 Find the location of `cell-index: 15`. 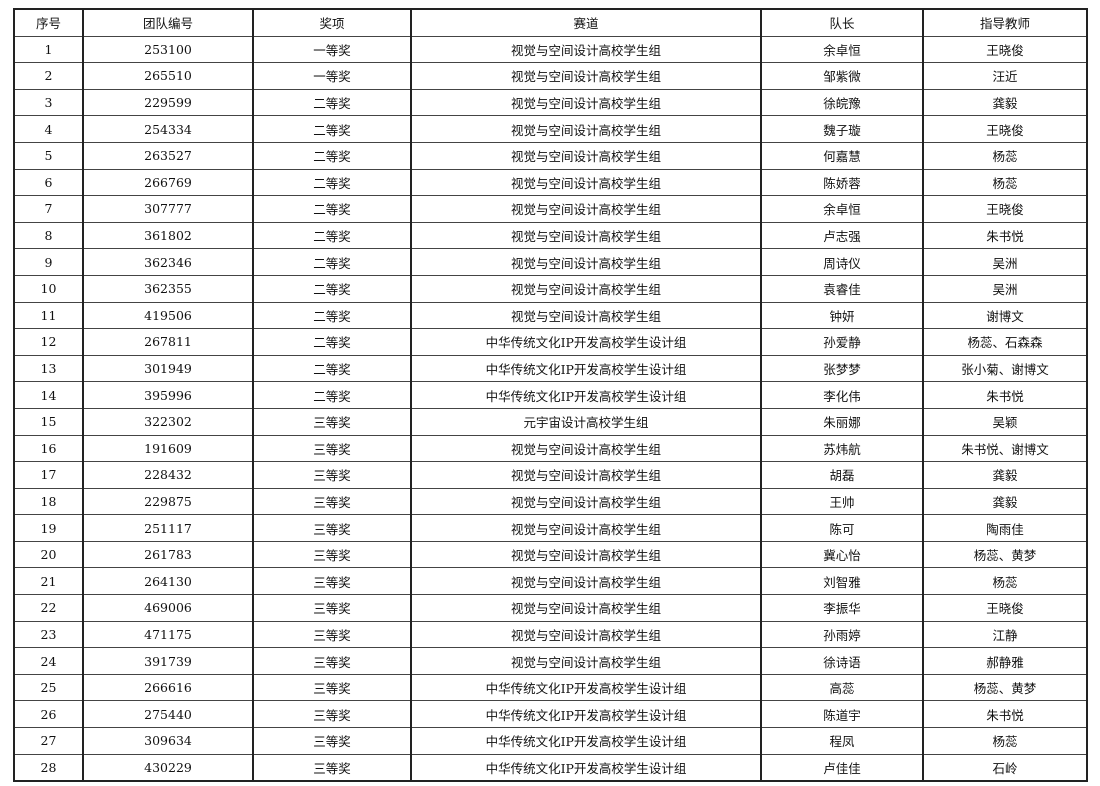

cell-index: 15 is located at coordinates (48, 421).